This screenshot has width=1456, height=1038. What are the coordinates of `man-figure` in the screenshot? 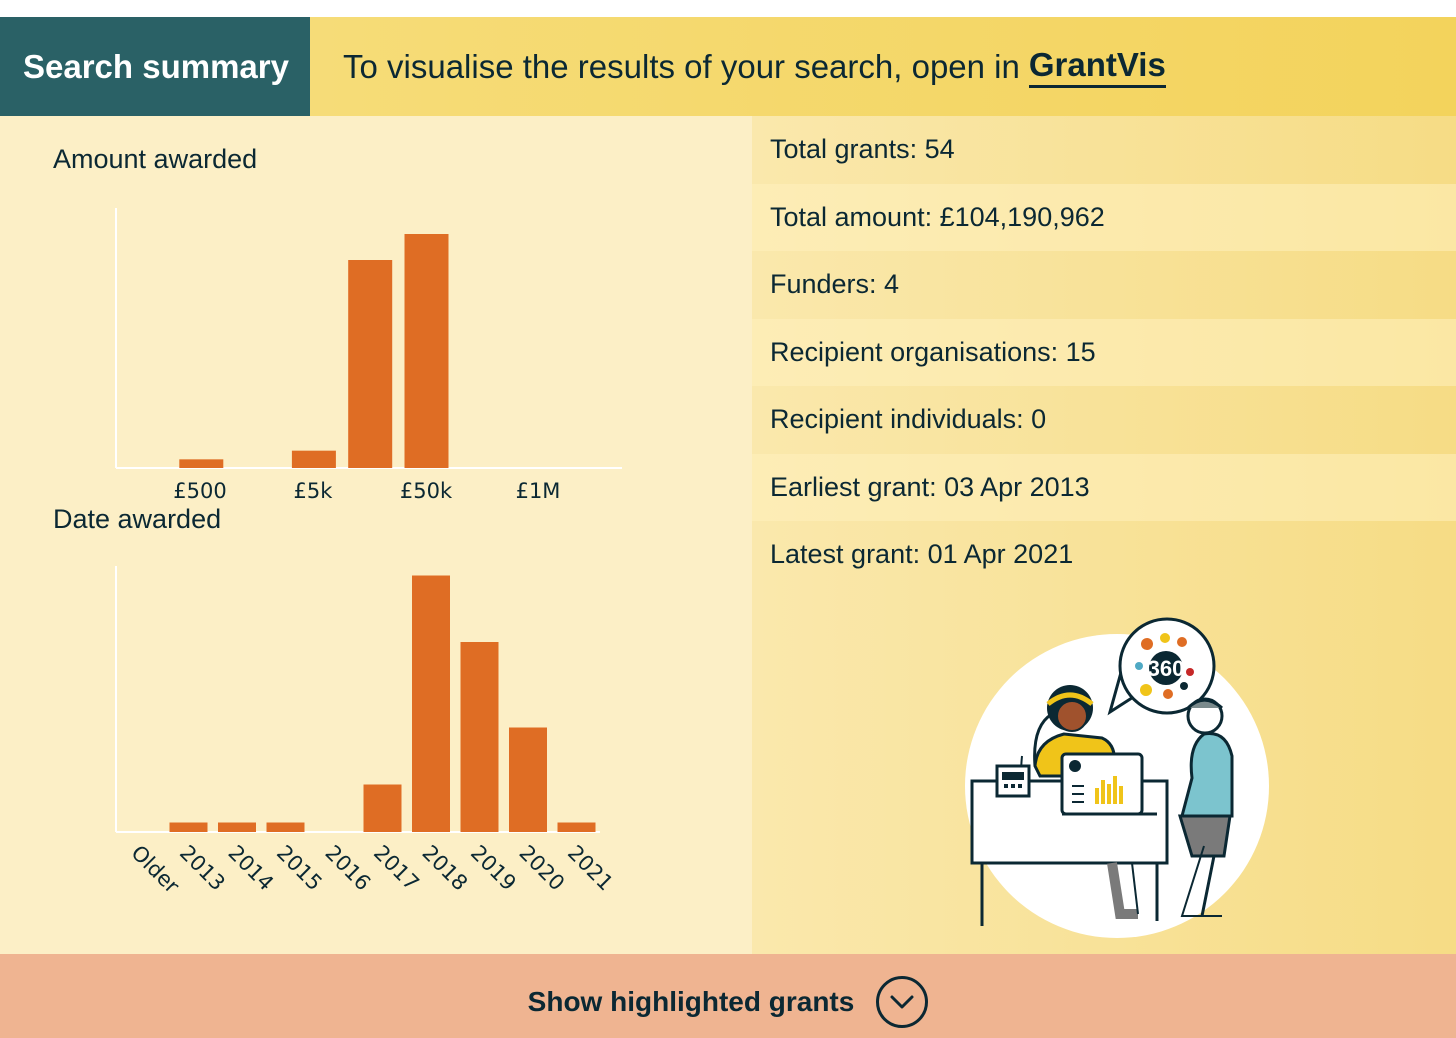 It's located at (1205, 807).